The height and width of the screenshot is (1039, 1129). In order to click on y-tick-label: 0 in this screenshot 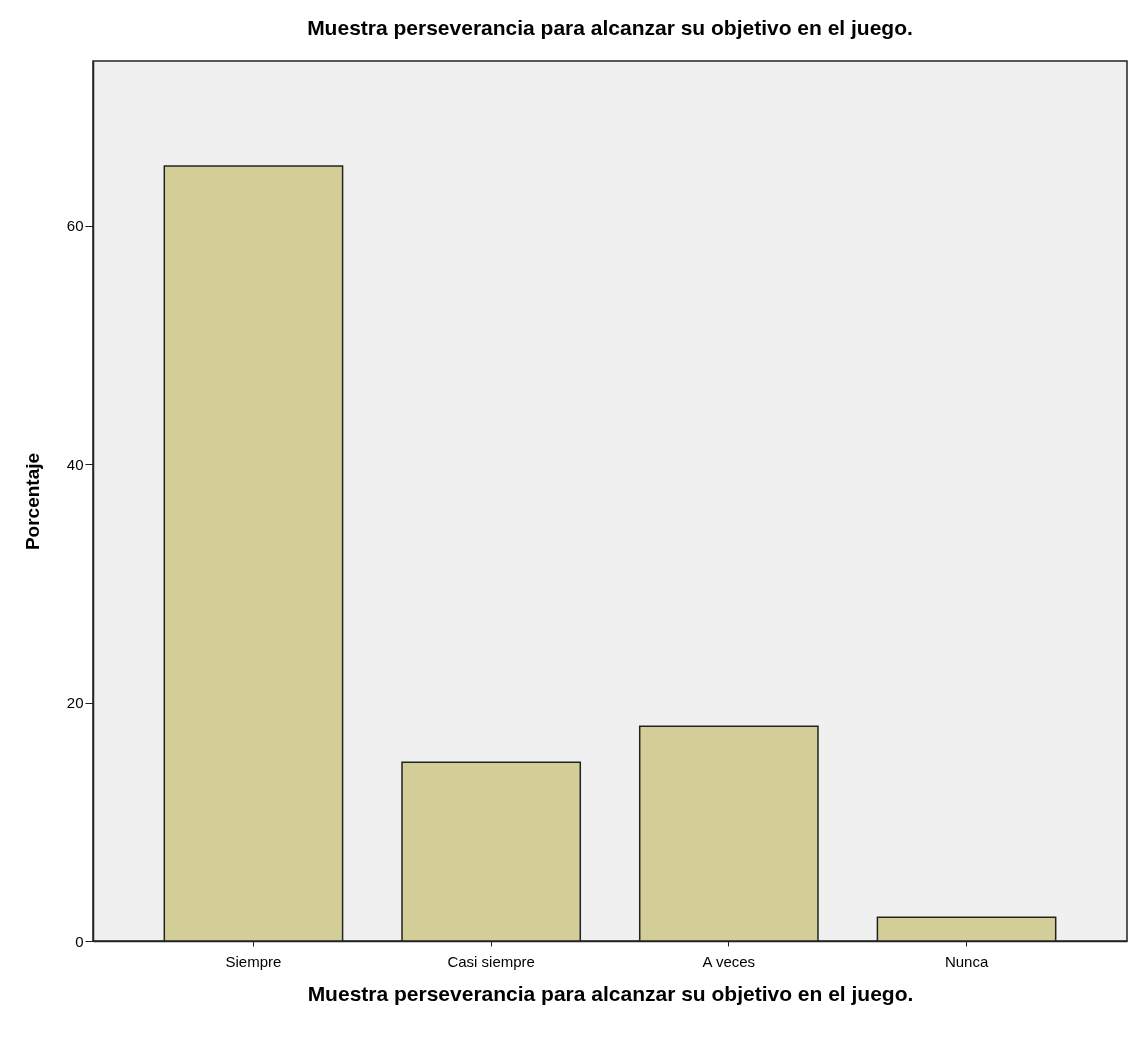, I will do `click(79, 941)`.